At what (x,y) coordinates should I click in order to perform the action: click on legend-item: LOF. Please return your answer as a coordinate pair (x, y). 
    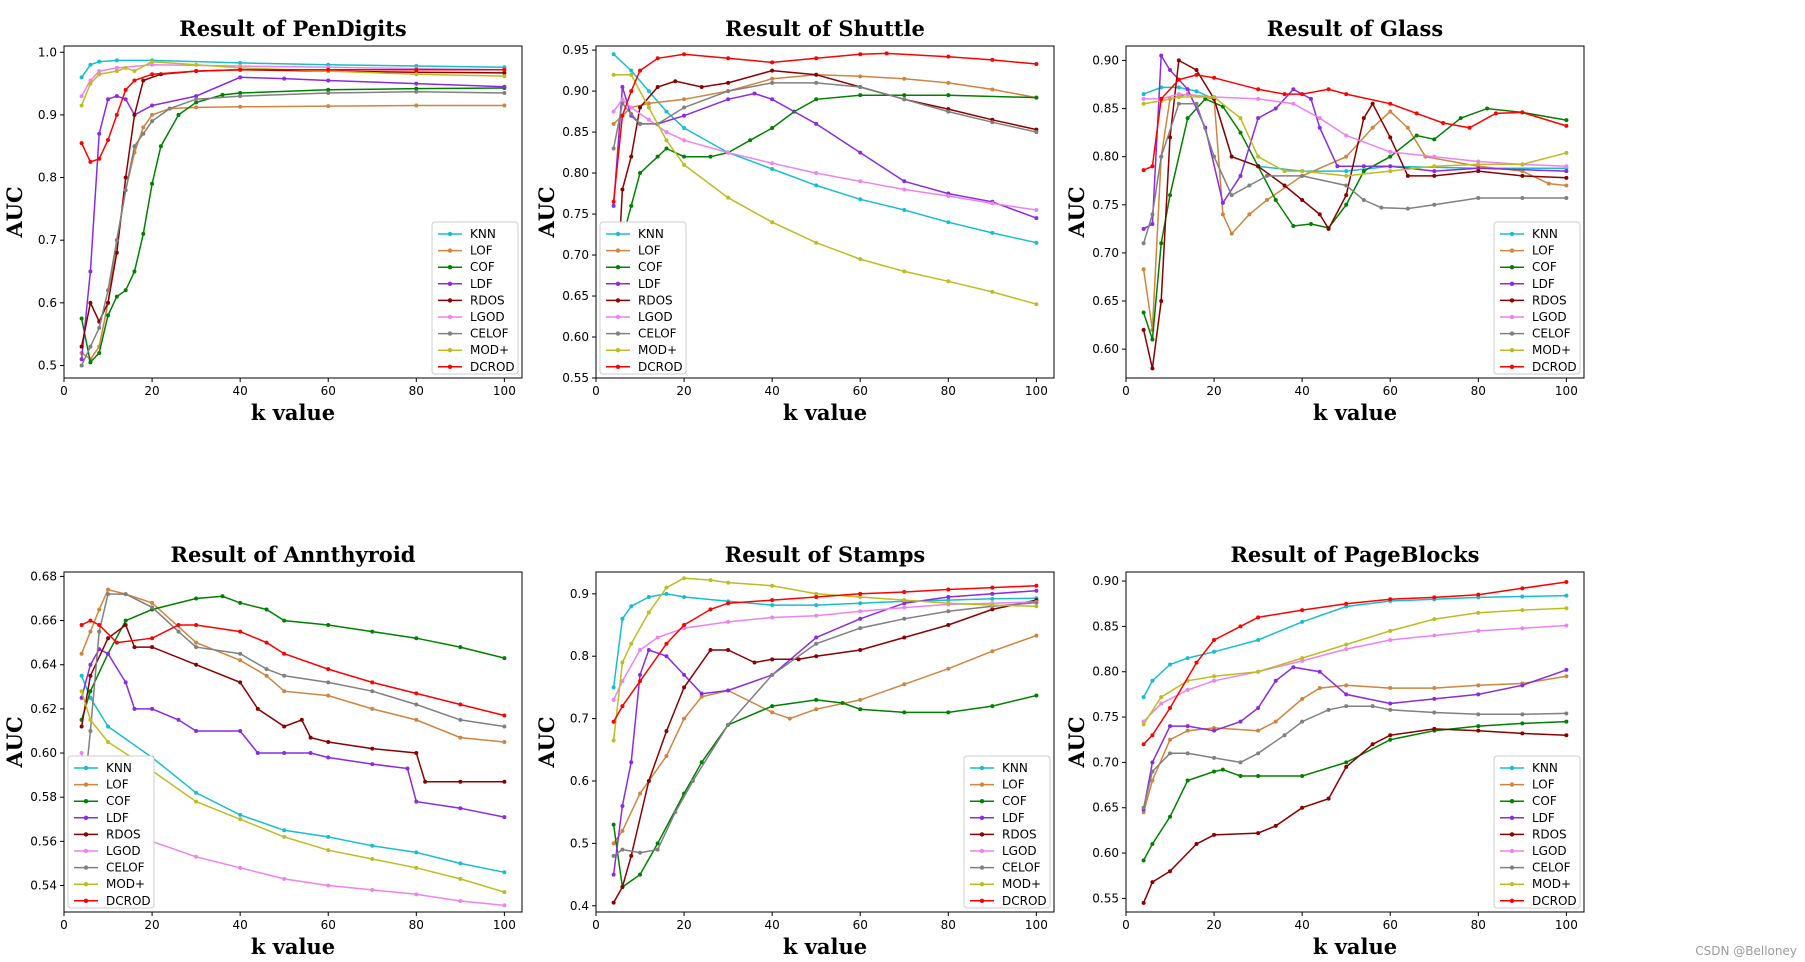
    Looking at the image, I should click on (1527, 251).